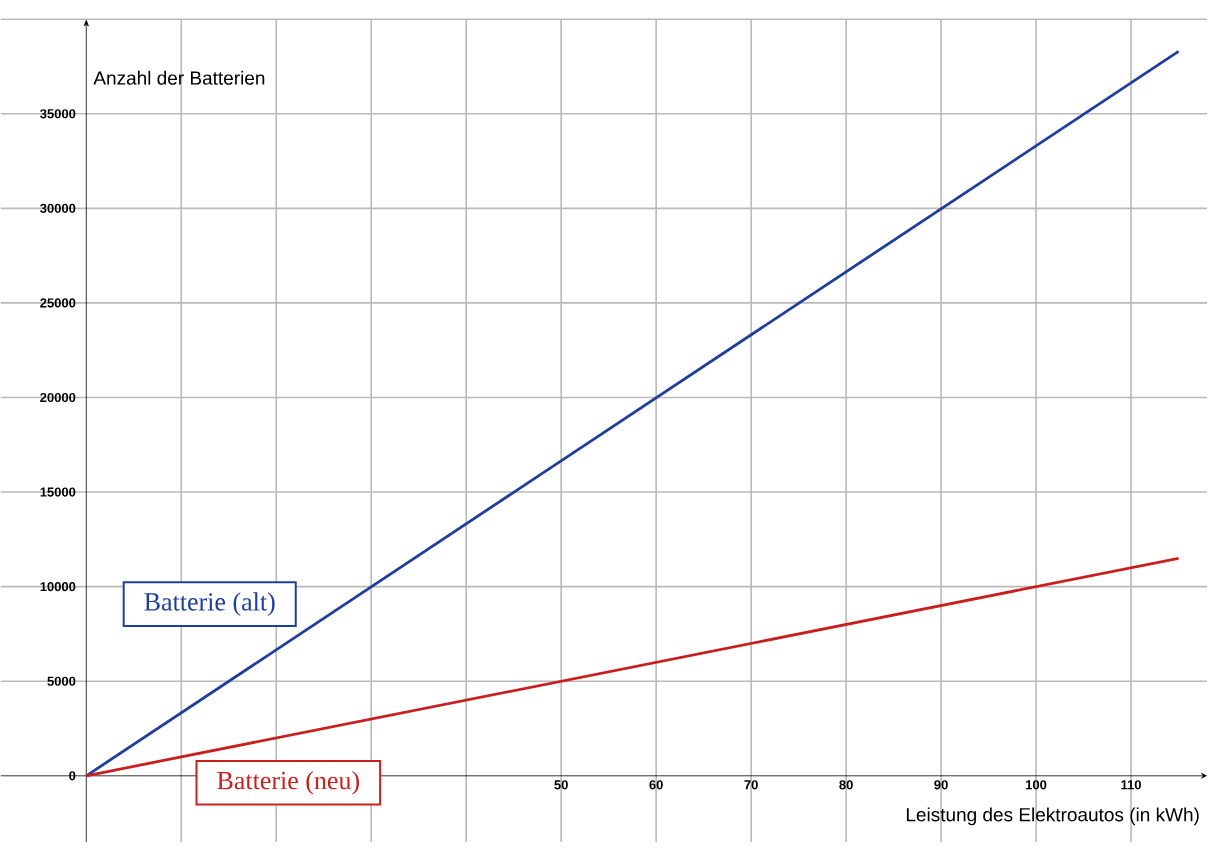 The height and width of the screenshot is (852, 1218). What do you see at coordinates (1052, 816) in the screenshot?
I see `x-axis-title: Leistung des Elektroautos (in kWh)` at bounding box center [1052, 816].